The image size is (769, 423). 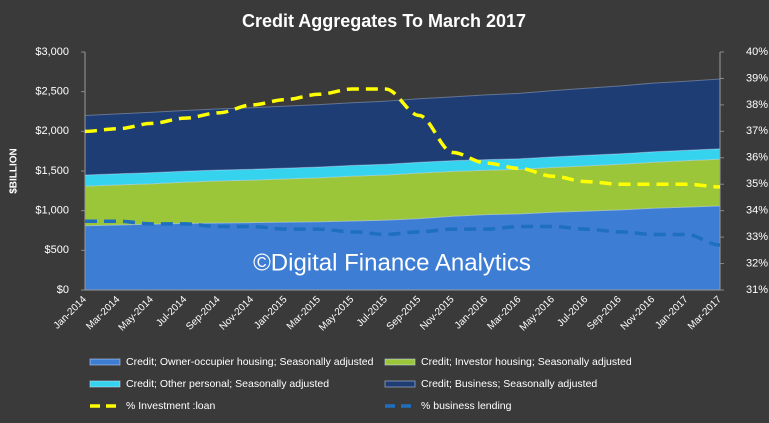 What do you see at coordinates (757, 237) in the screenshot?
I see `y2-tick-label: 33%` at bounding box center [757, 237].